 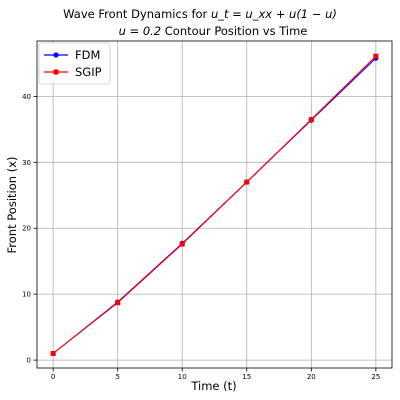 What do you see at coordinates (56, 72) in the screenshot?
I see `legend-sgip-marker` at bounding box center [56, 72].